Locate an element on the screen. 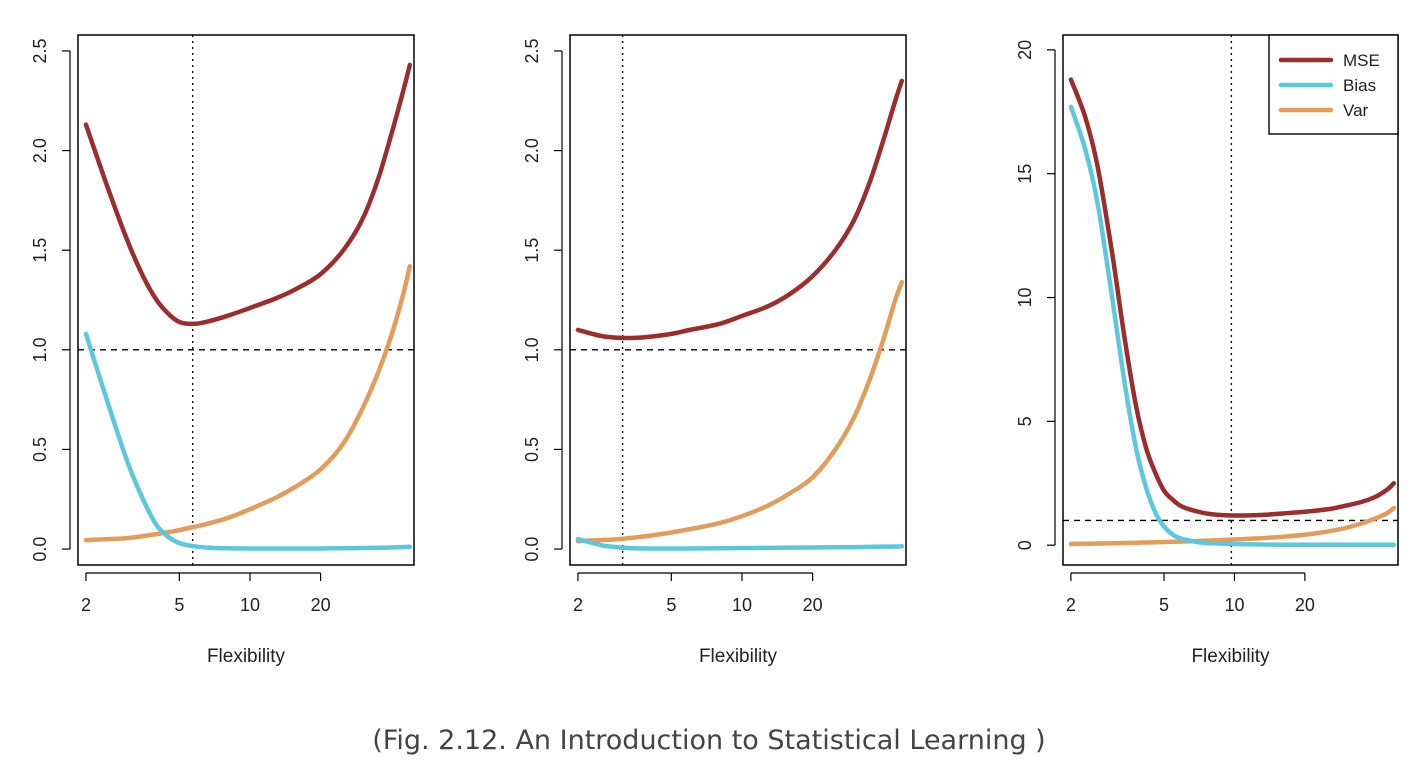 Image resolution: width=1418 pixels, height=774 pixels. y-tick-label: 15 is located at coordinates (1025, 174).